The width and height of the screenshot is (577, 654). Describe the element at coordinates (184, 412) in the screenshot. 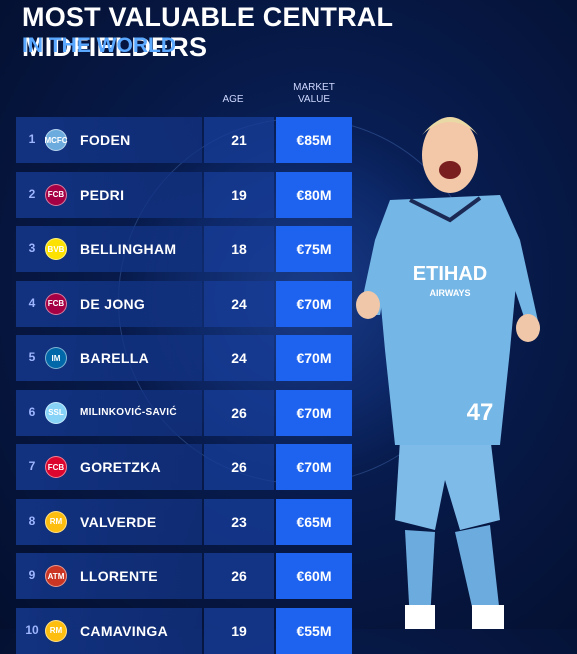

I see `table-row: 6 SSL MILINKOVIĆ-SAVIĆ 26 €70M` at that location.